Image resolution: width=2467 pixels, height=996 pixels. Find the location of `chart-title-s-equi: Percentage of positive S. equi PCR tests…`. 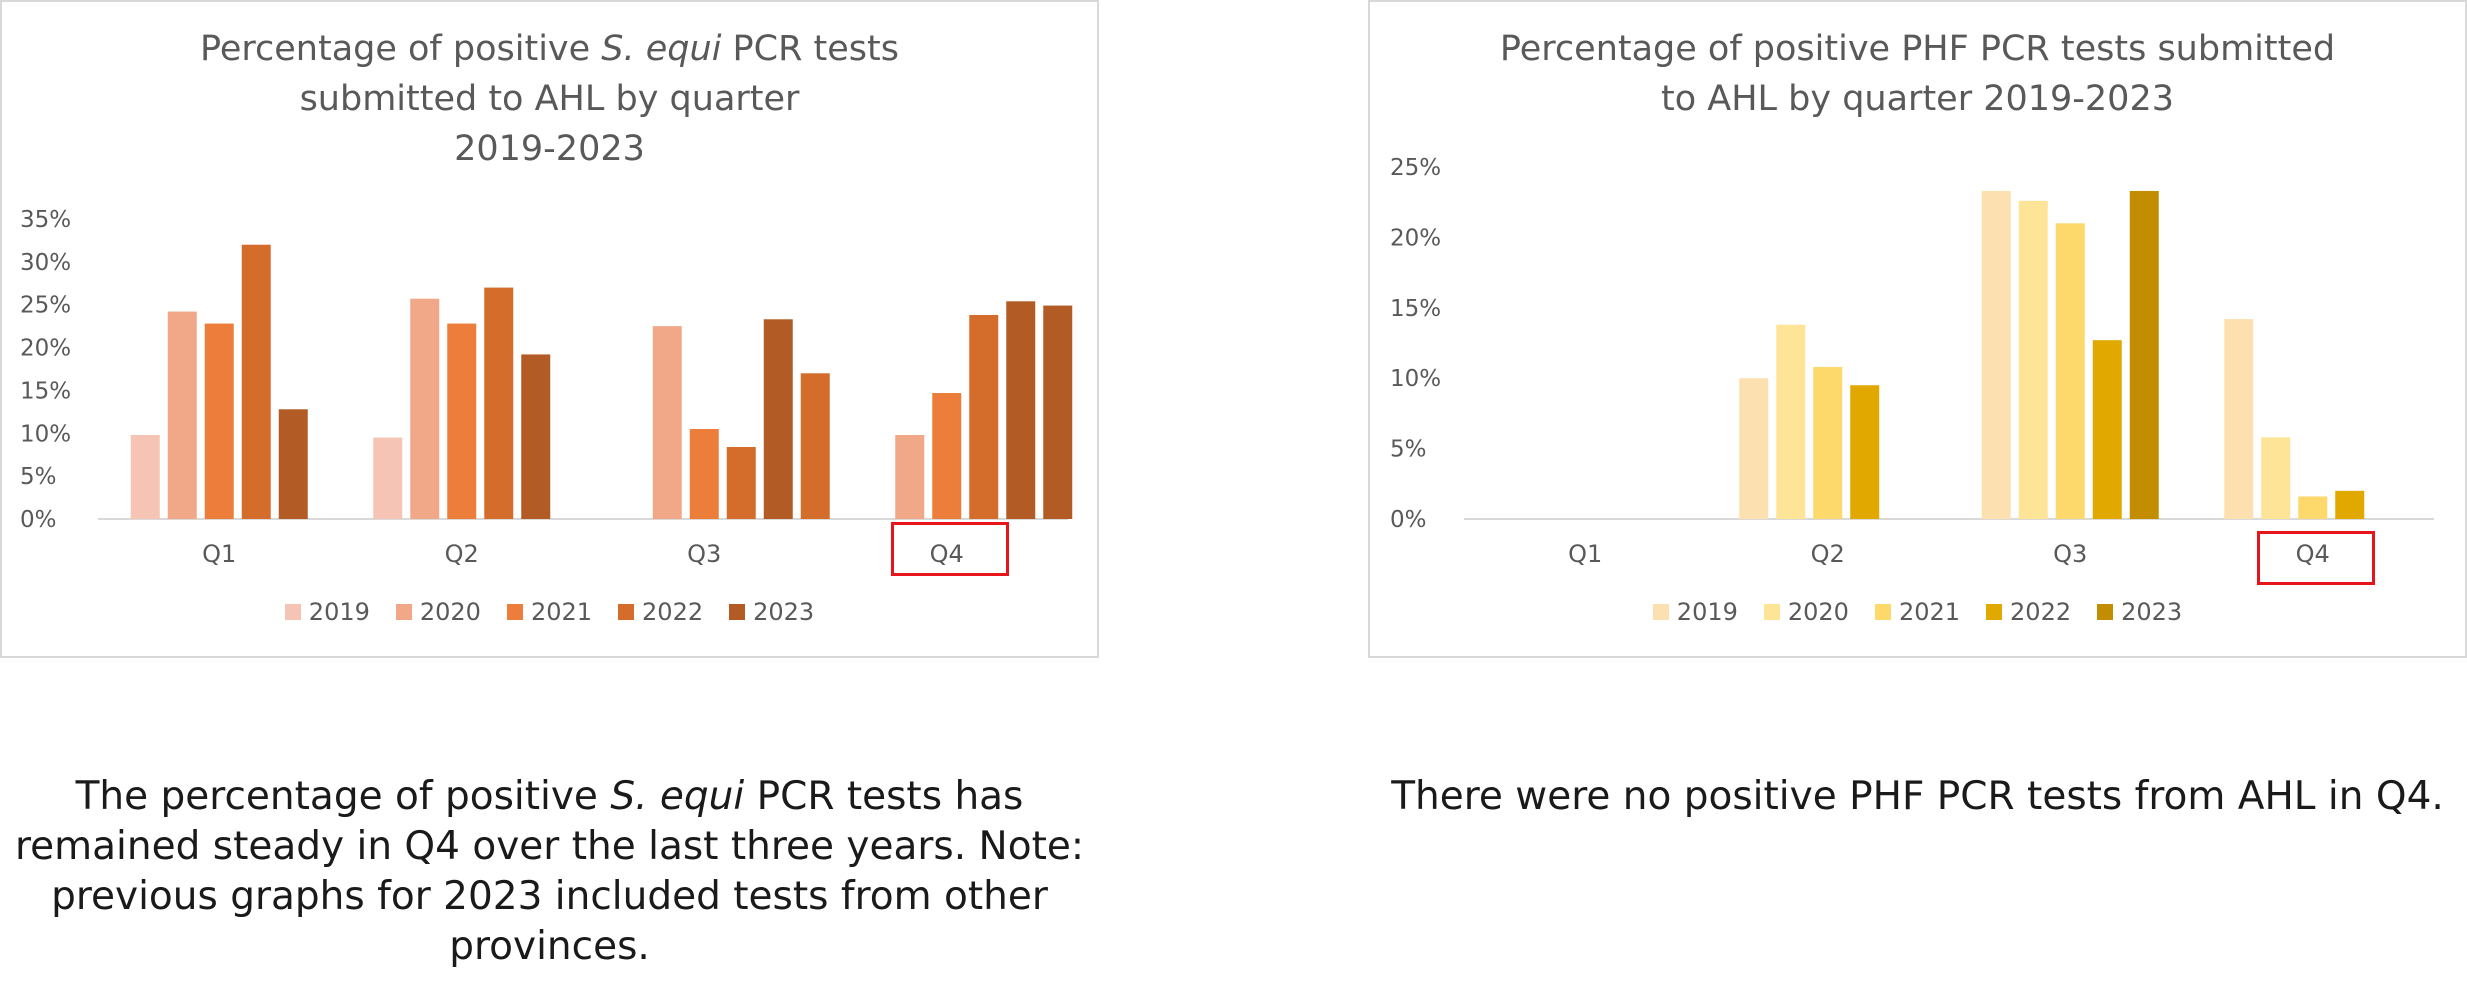

chart-title-s-equi: Percentage of positive S. equi PCR tests… is located at coordinates (549, 99).